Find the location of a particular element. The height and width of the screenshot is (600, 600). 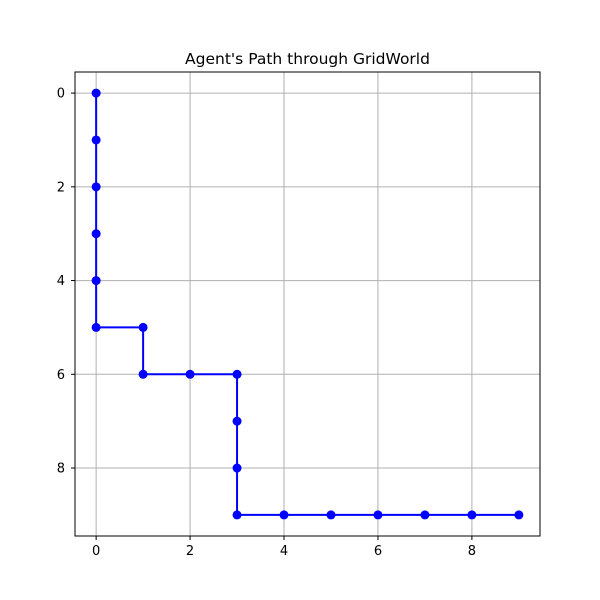

chart-title: Agent's Path through GridWorld is located at coordinates (307, 59).